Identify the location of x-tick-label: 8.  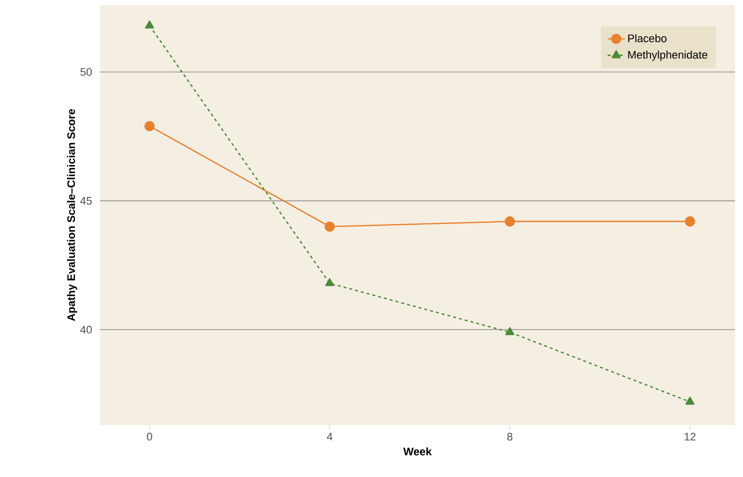
(509, 436).